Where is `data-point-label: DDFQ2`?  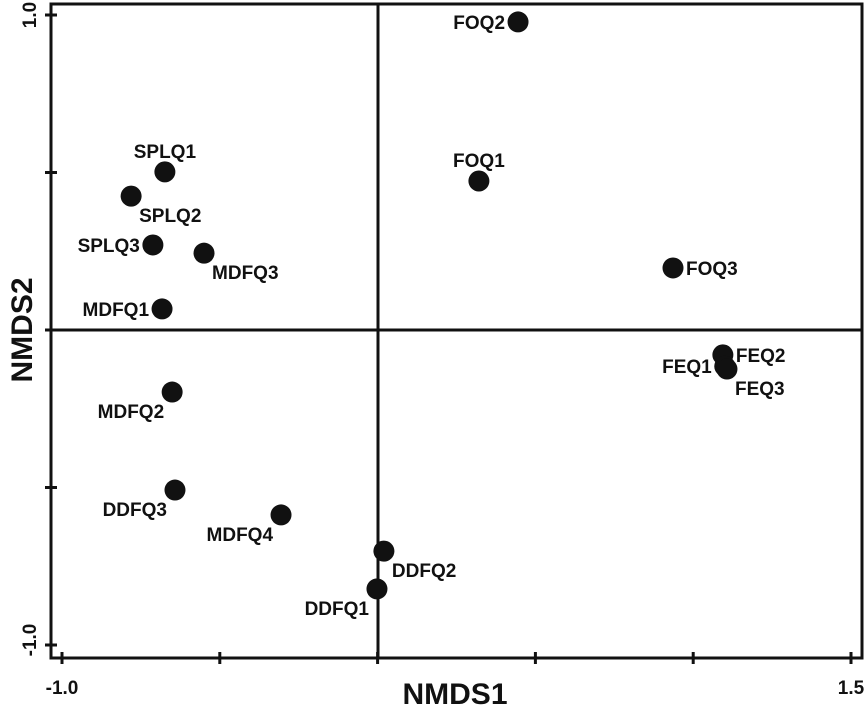
data-point-label: DDFQ2 is located at coordinates (424, 571).